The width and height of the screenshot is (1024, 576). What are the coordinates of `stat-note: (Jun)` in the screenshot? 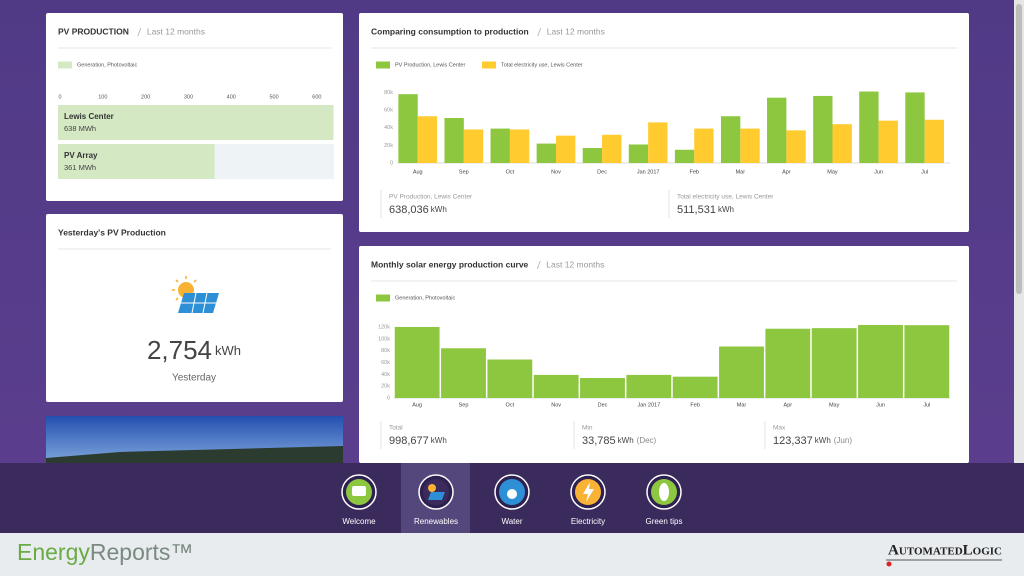 It's located at (843, 440).